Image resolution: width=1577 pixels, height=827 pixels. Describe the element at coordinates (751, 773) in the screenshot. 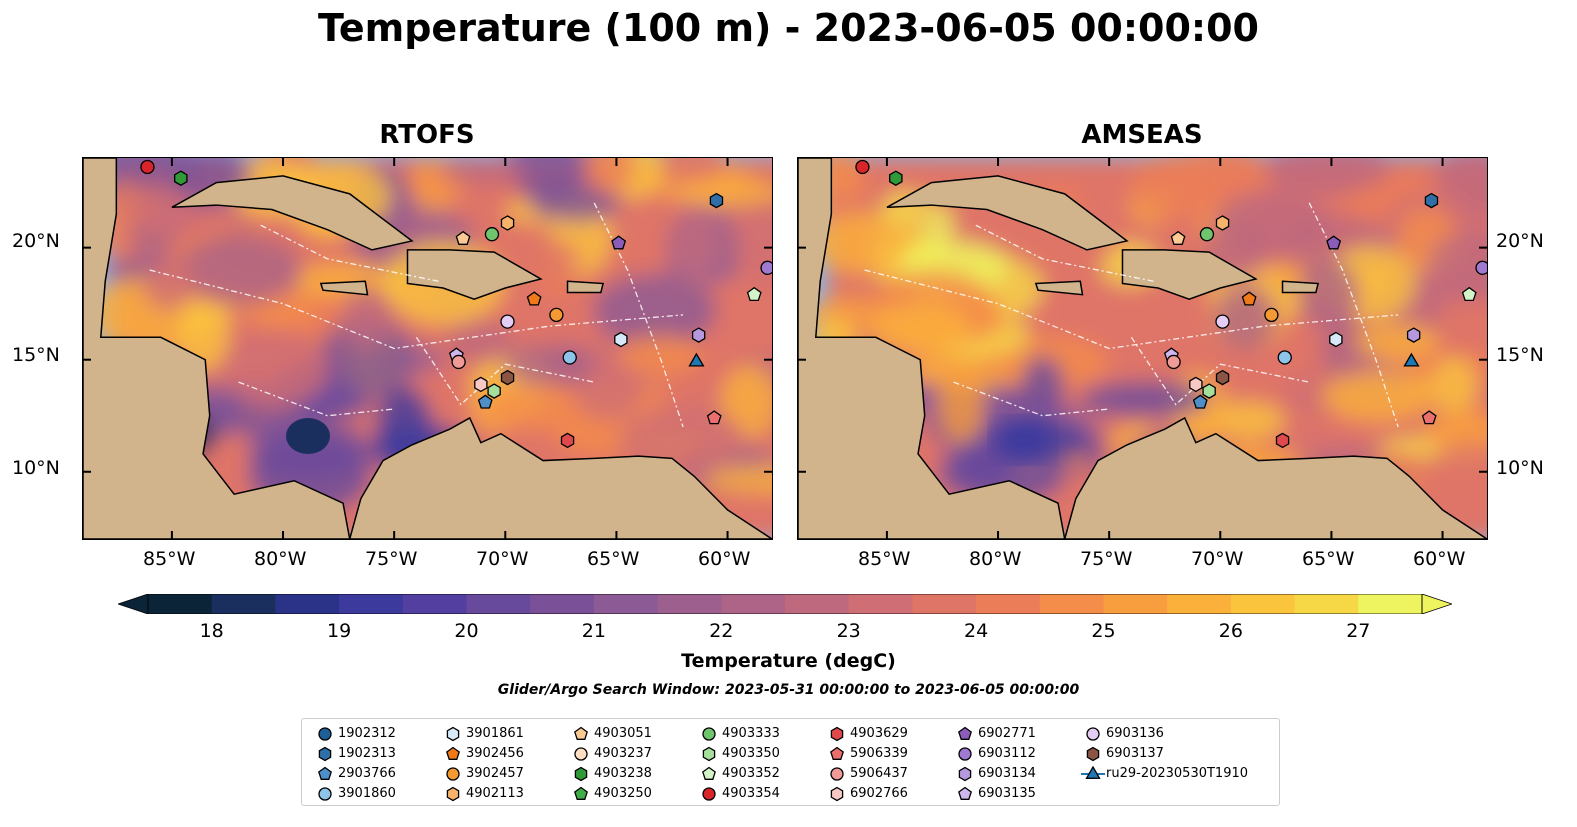

I see `legend-label: 4903352` at that location.